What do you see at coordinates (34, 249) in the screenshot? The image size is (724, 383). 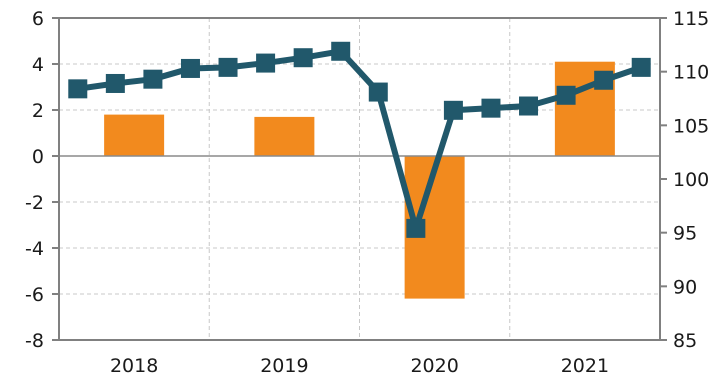 I see `left-tick-label: -4` at bounding box center [34, 249].